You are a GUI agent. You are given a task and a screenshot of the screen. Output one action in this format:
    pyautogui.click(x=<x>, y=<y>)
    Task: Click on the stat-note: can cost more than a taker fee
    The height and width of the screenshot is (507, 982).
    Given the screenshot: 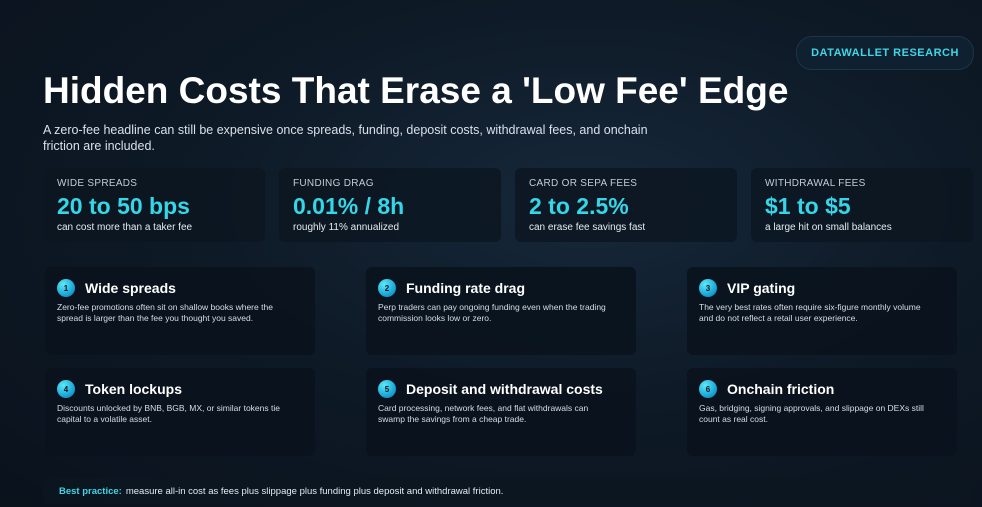 What is the action you would take?
    pyautogui.click(x=154, y=228)
    